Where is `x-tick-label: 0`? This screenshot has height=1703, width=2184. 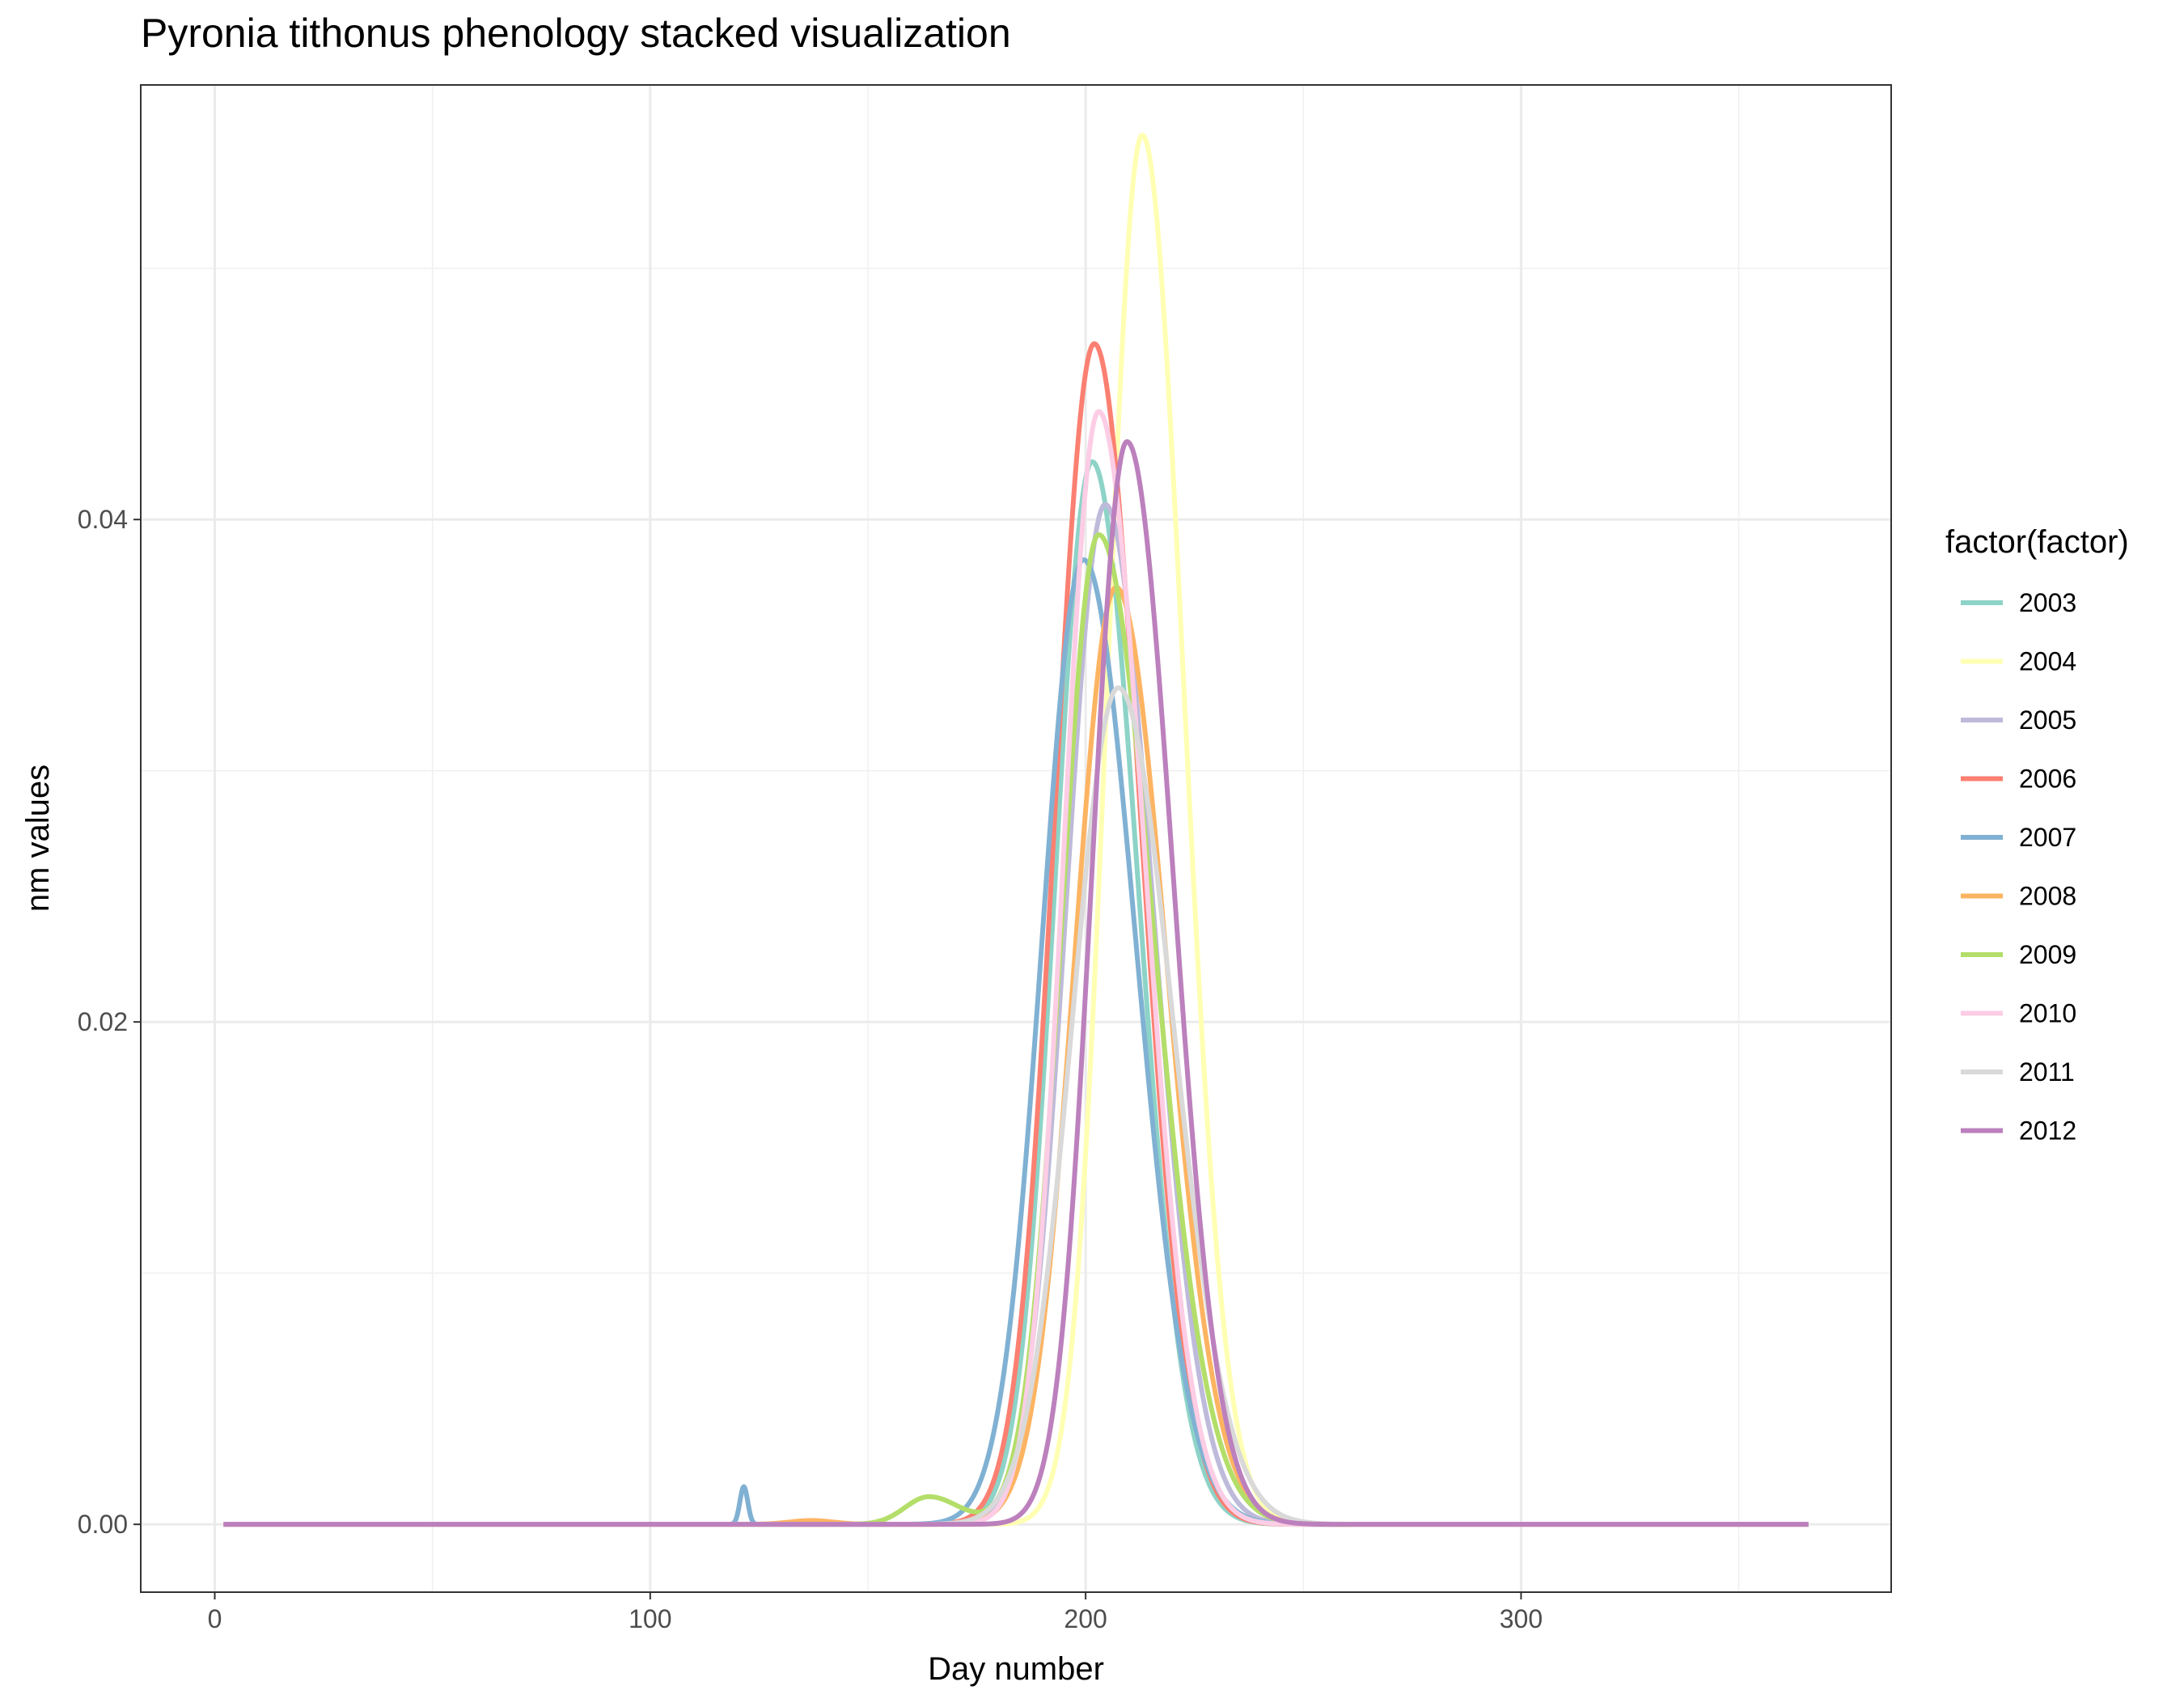
x-tick-label: 0 is located at coordinates (215, 1618).